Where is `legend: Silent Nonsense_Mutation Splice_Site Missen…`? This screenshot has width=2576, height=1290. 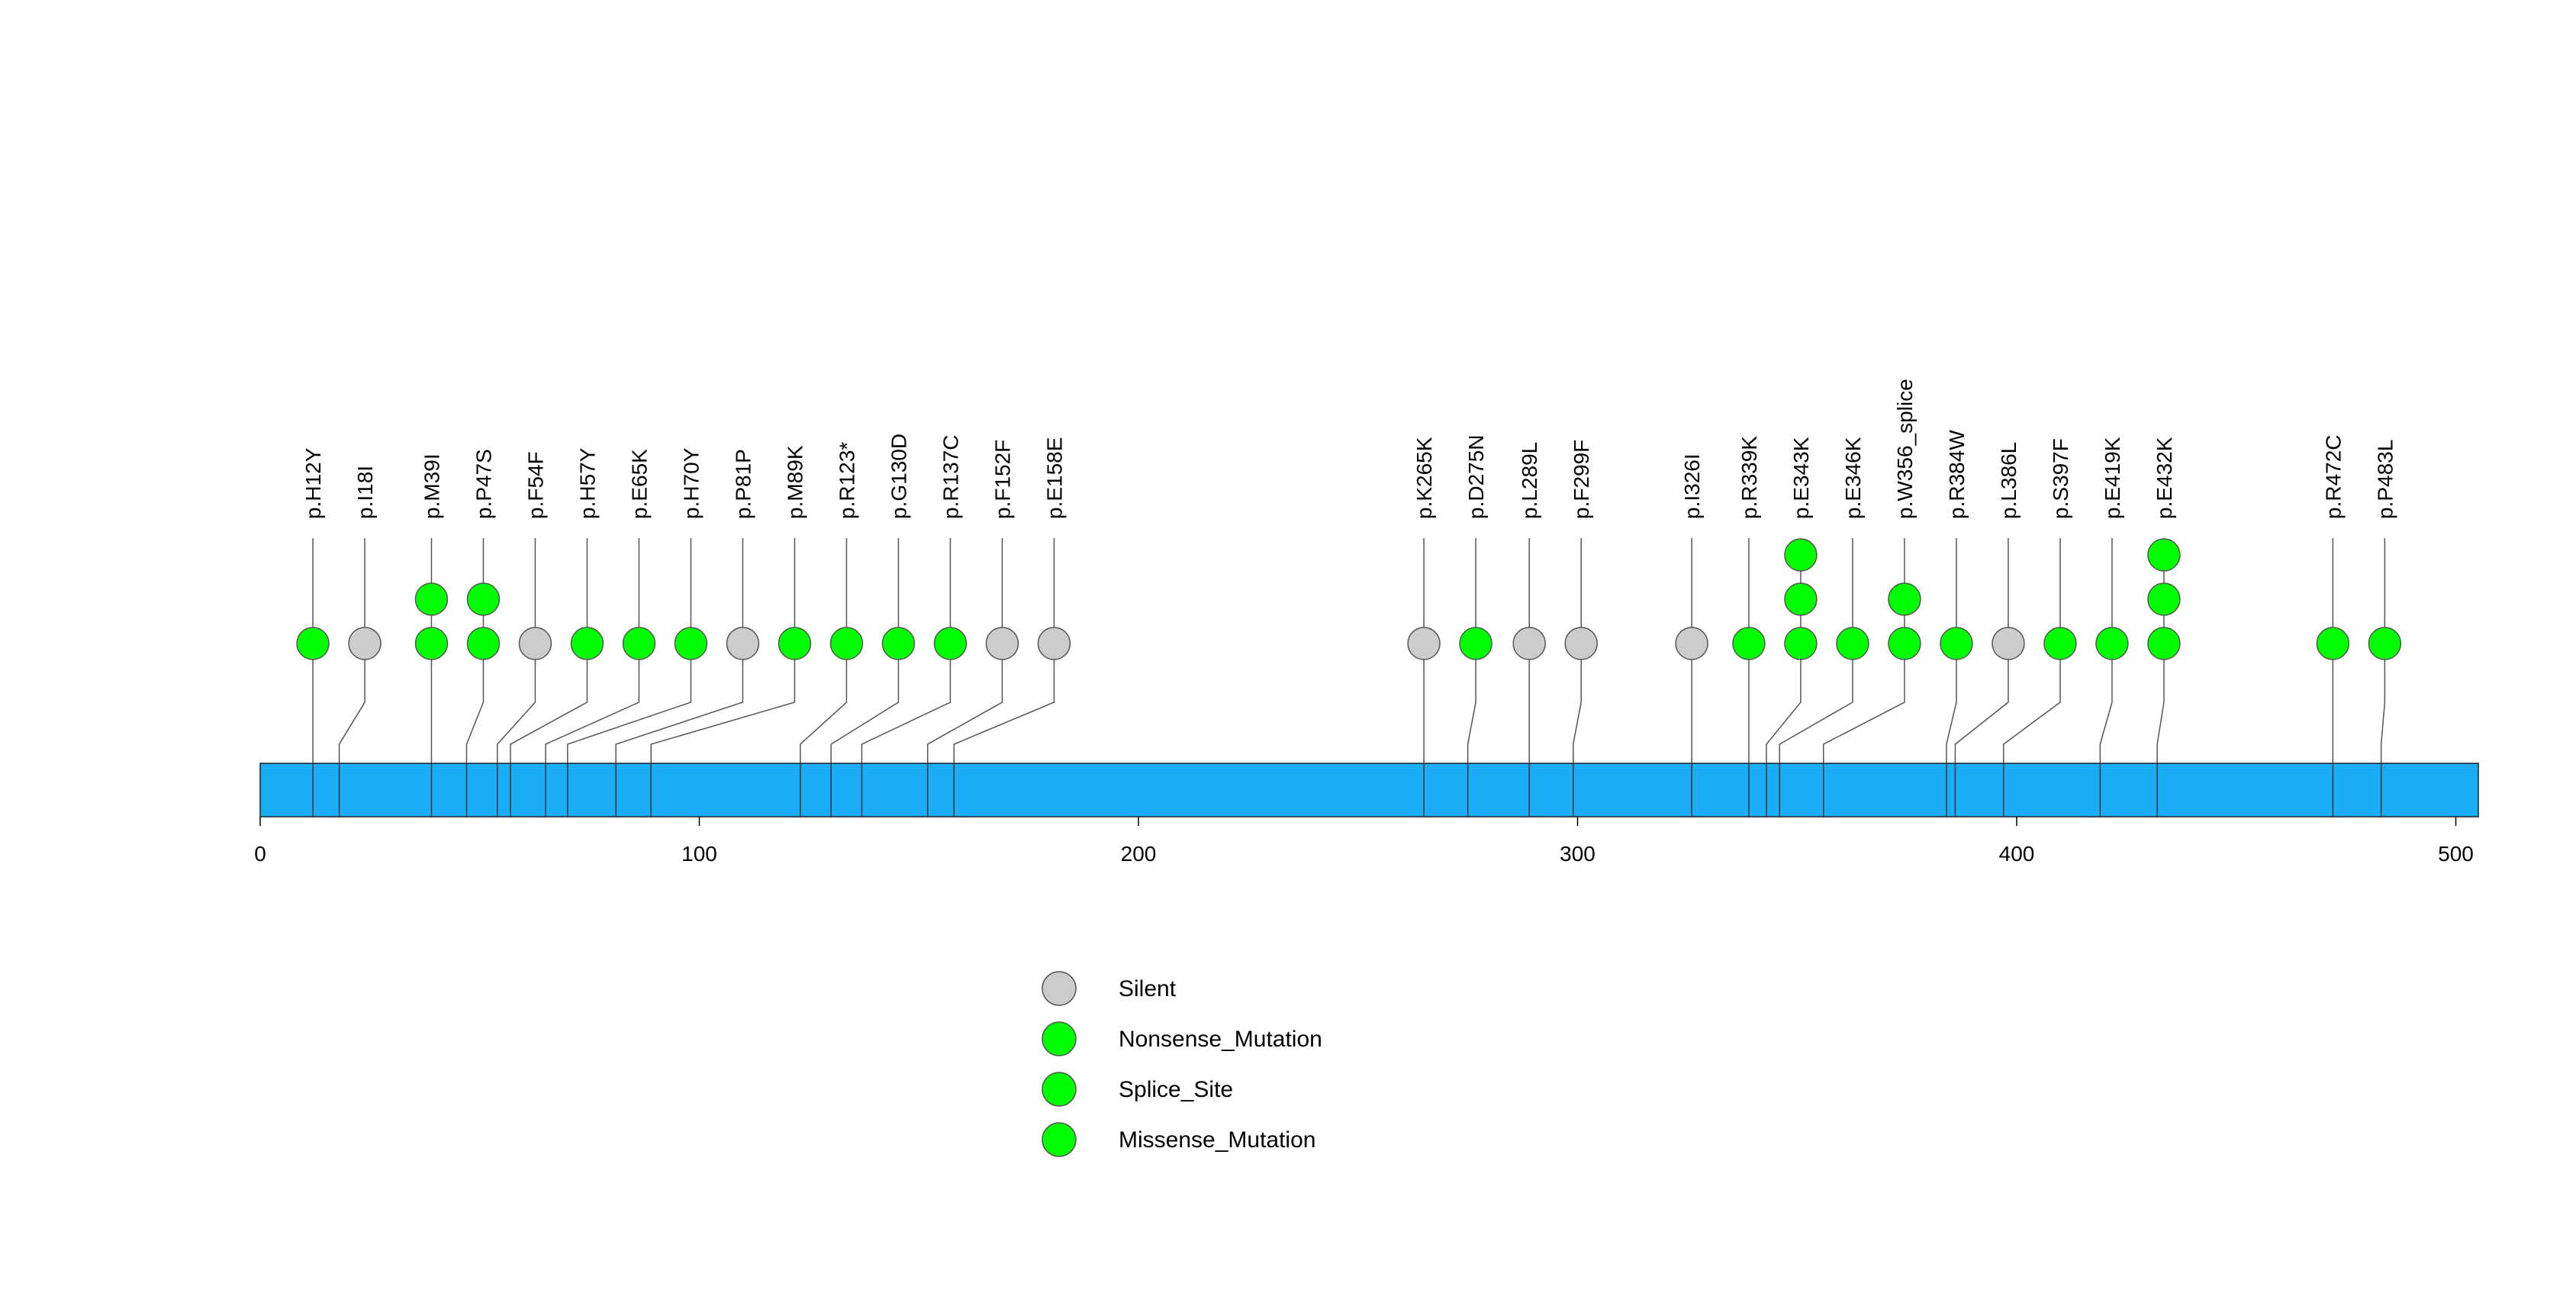 legend: Silent Nonsense_Mutation Splice_Site Missen… is located at coordinates (1182, 1064).